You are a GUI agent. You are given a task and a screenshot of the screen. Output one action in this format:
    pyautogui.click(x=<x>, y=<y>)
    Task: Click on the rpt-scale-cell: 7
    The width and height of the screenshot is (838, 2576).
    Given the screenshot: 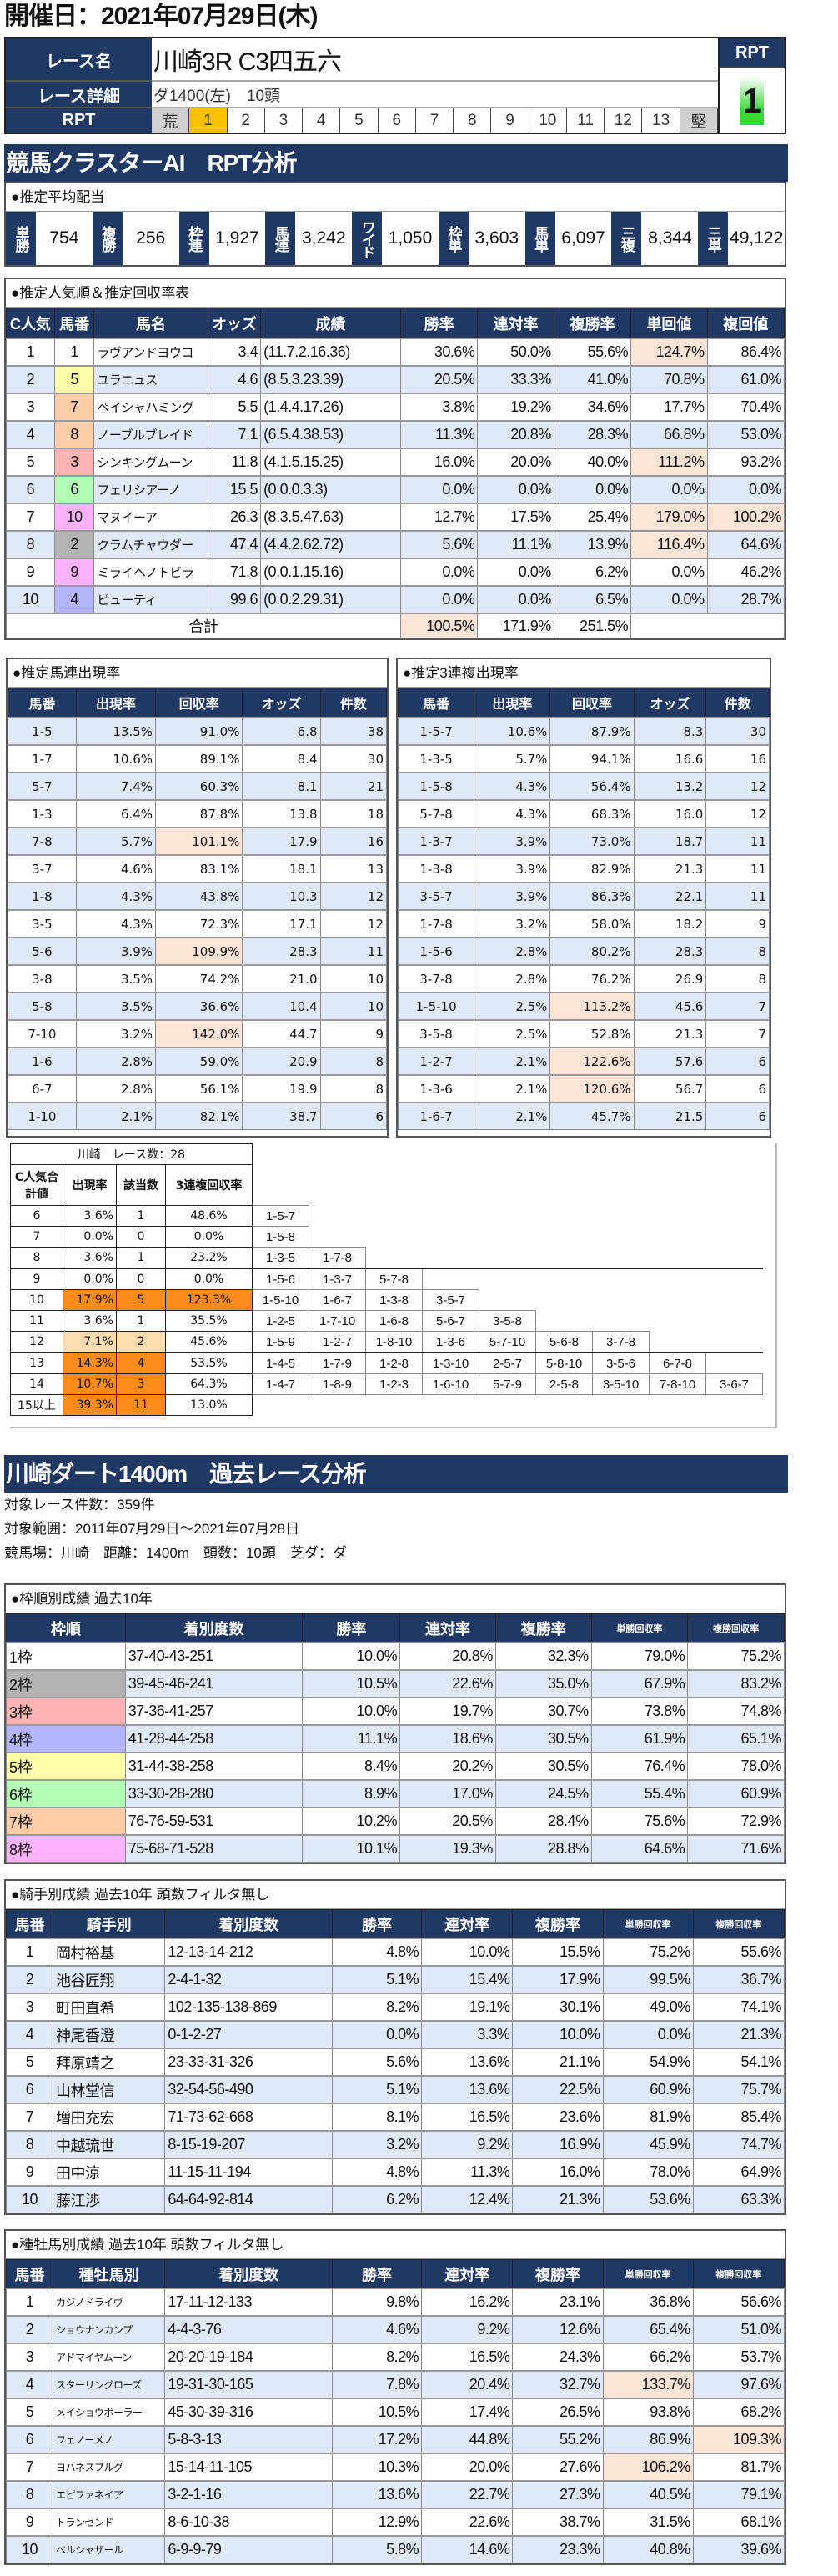 What is the action you would take?
    pyautogui.click(x=434, y=120)
    